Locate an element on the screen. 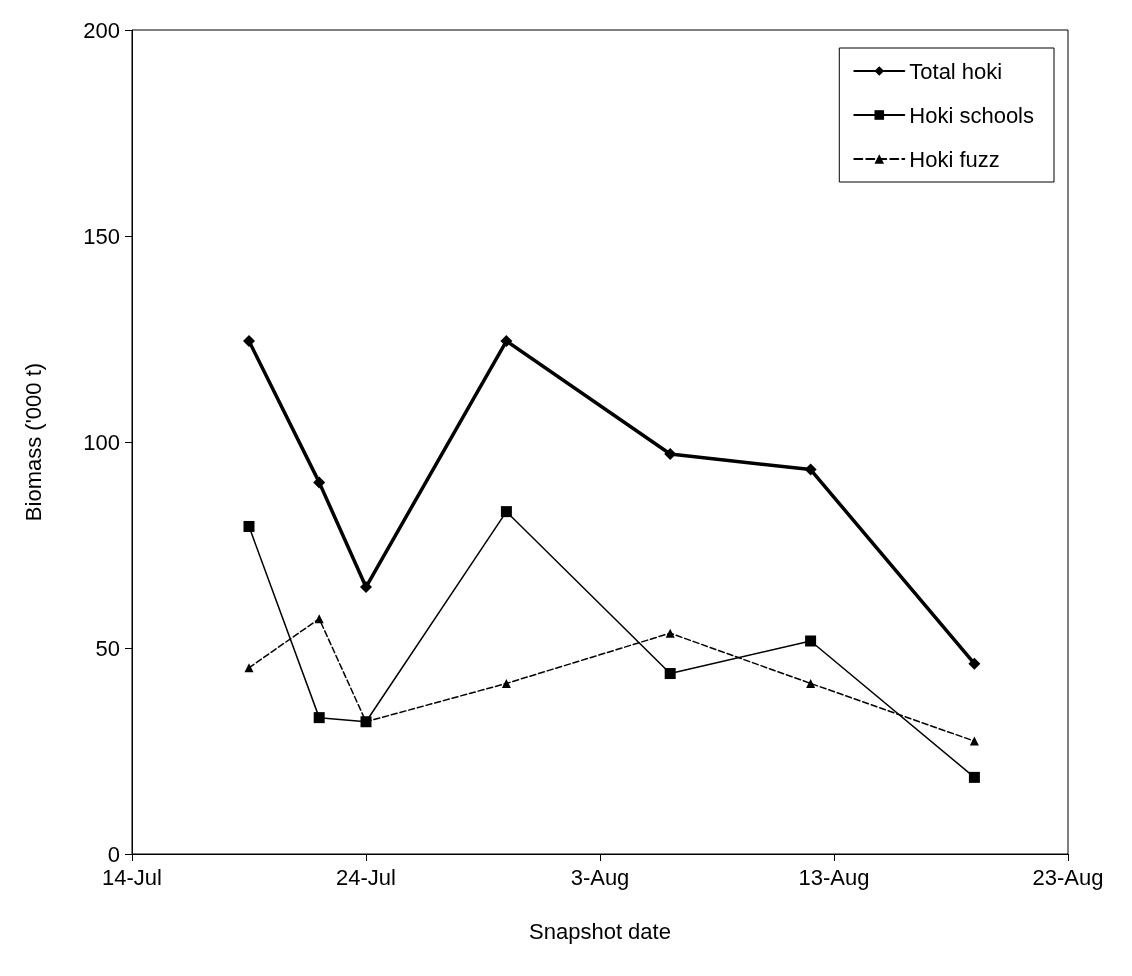 The height and width of the screenshot is (976, 1132). x-tick-label: 23-Aug is located at coordinates (1068, 877).